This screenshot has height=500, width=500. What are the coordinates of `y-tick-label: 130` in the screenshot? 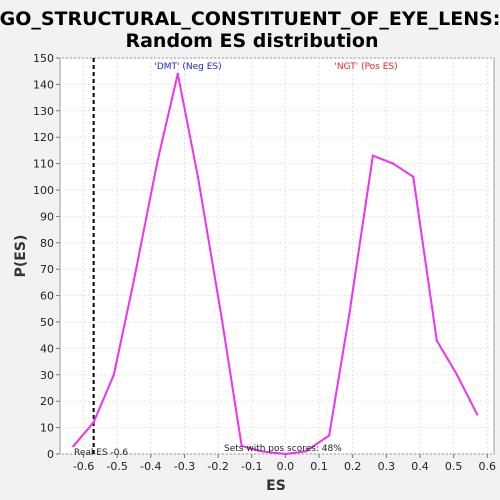 It's located at (43, 111).